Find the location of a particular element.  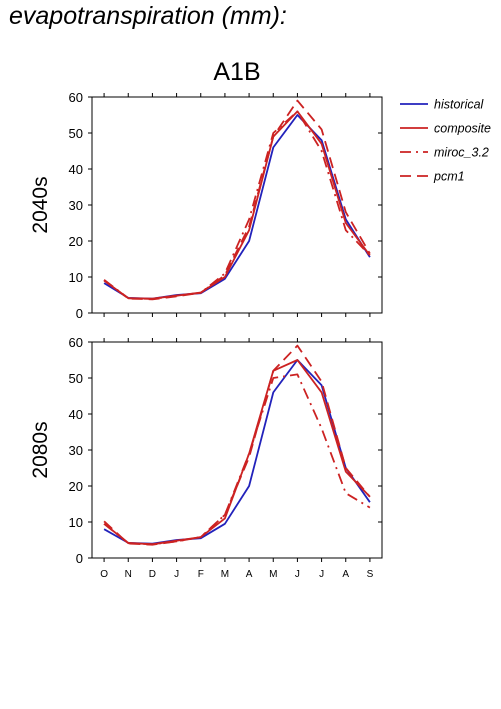

legend-label: historical is located at coordinates (459, 105).